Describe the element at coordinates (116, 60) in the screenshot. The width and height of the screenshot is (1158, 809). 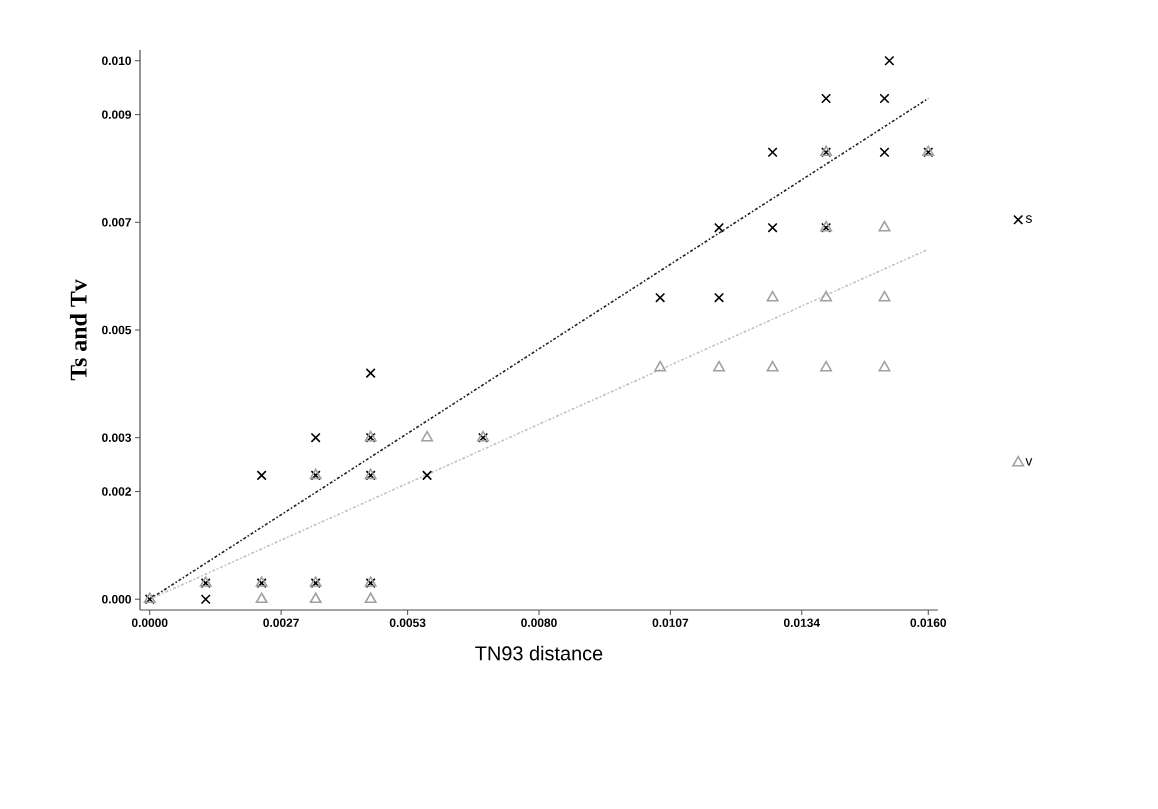
I see `y-tick-label: 0.010` at that location.